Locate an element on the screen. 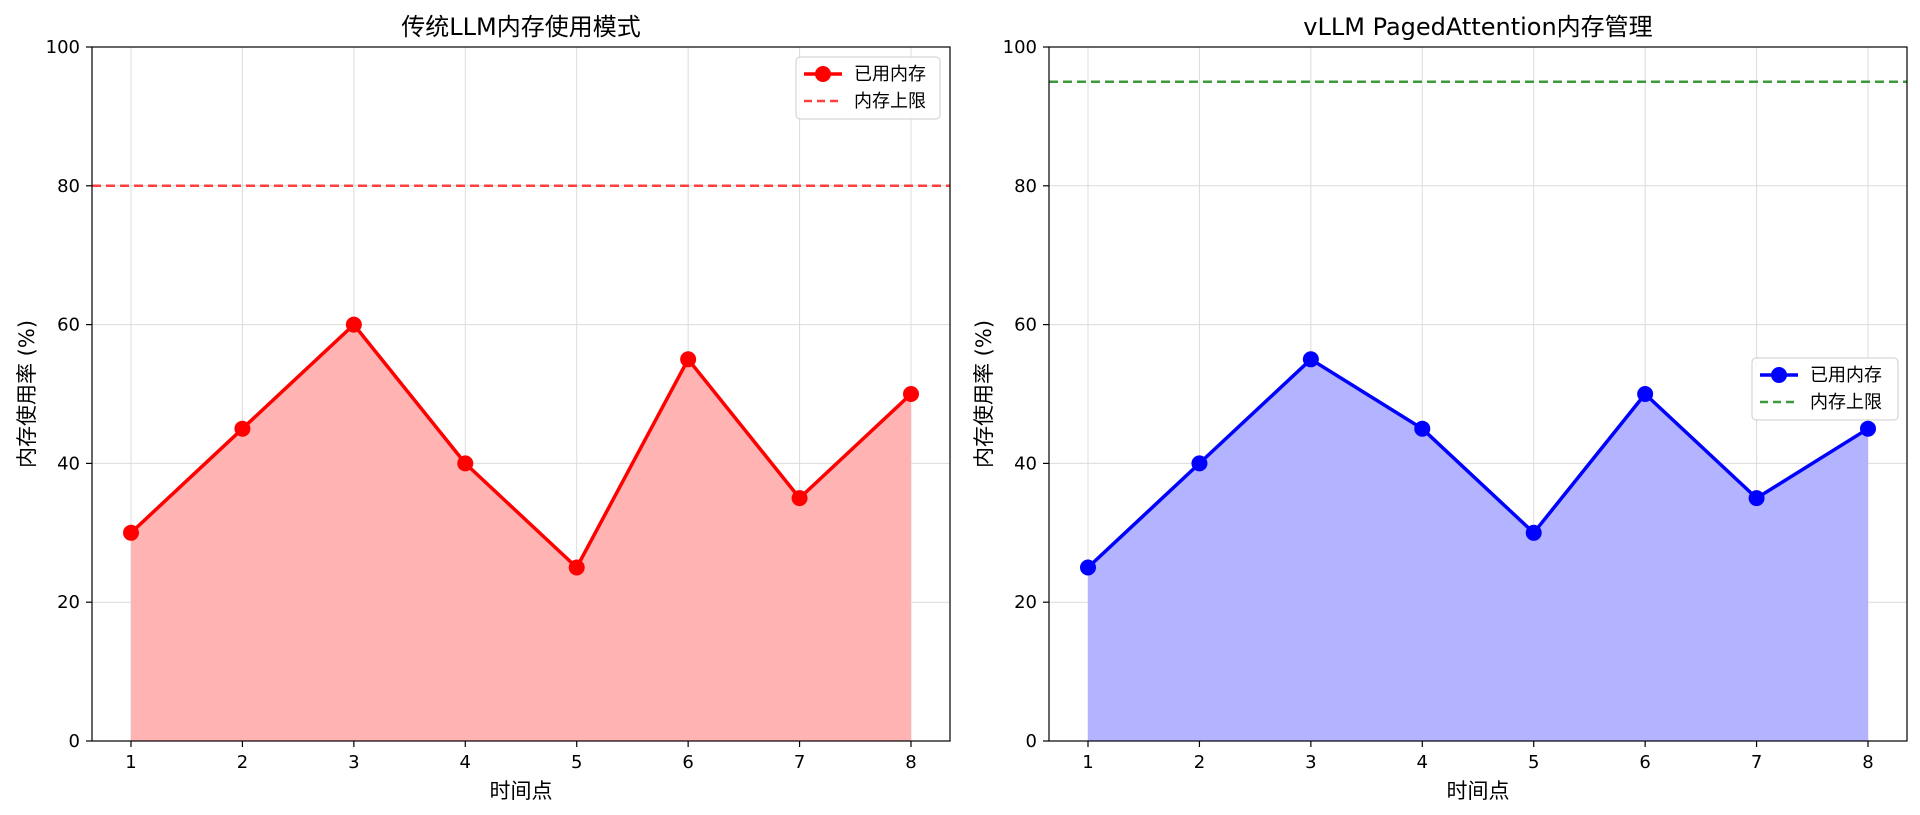 This screenshot has height=815, width=1920. chart-title: vLLM PagedAttention内存管理 is located at coordinates (1477, 27).